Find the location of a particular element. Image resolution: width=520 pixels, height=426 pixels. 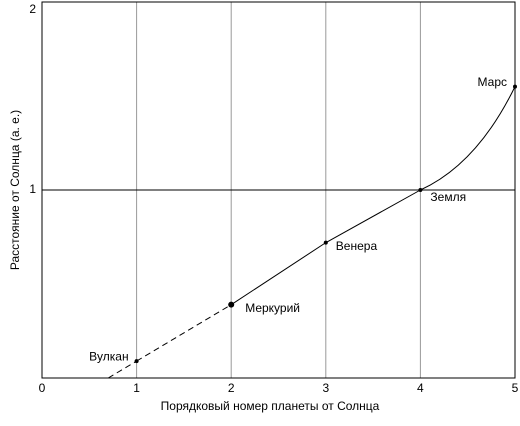

x-tick-label: 0 is located at coordinates (42, 388).